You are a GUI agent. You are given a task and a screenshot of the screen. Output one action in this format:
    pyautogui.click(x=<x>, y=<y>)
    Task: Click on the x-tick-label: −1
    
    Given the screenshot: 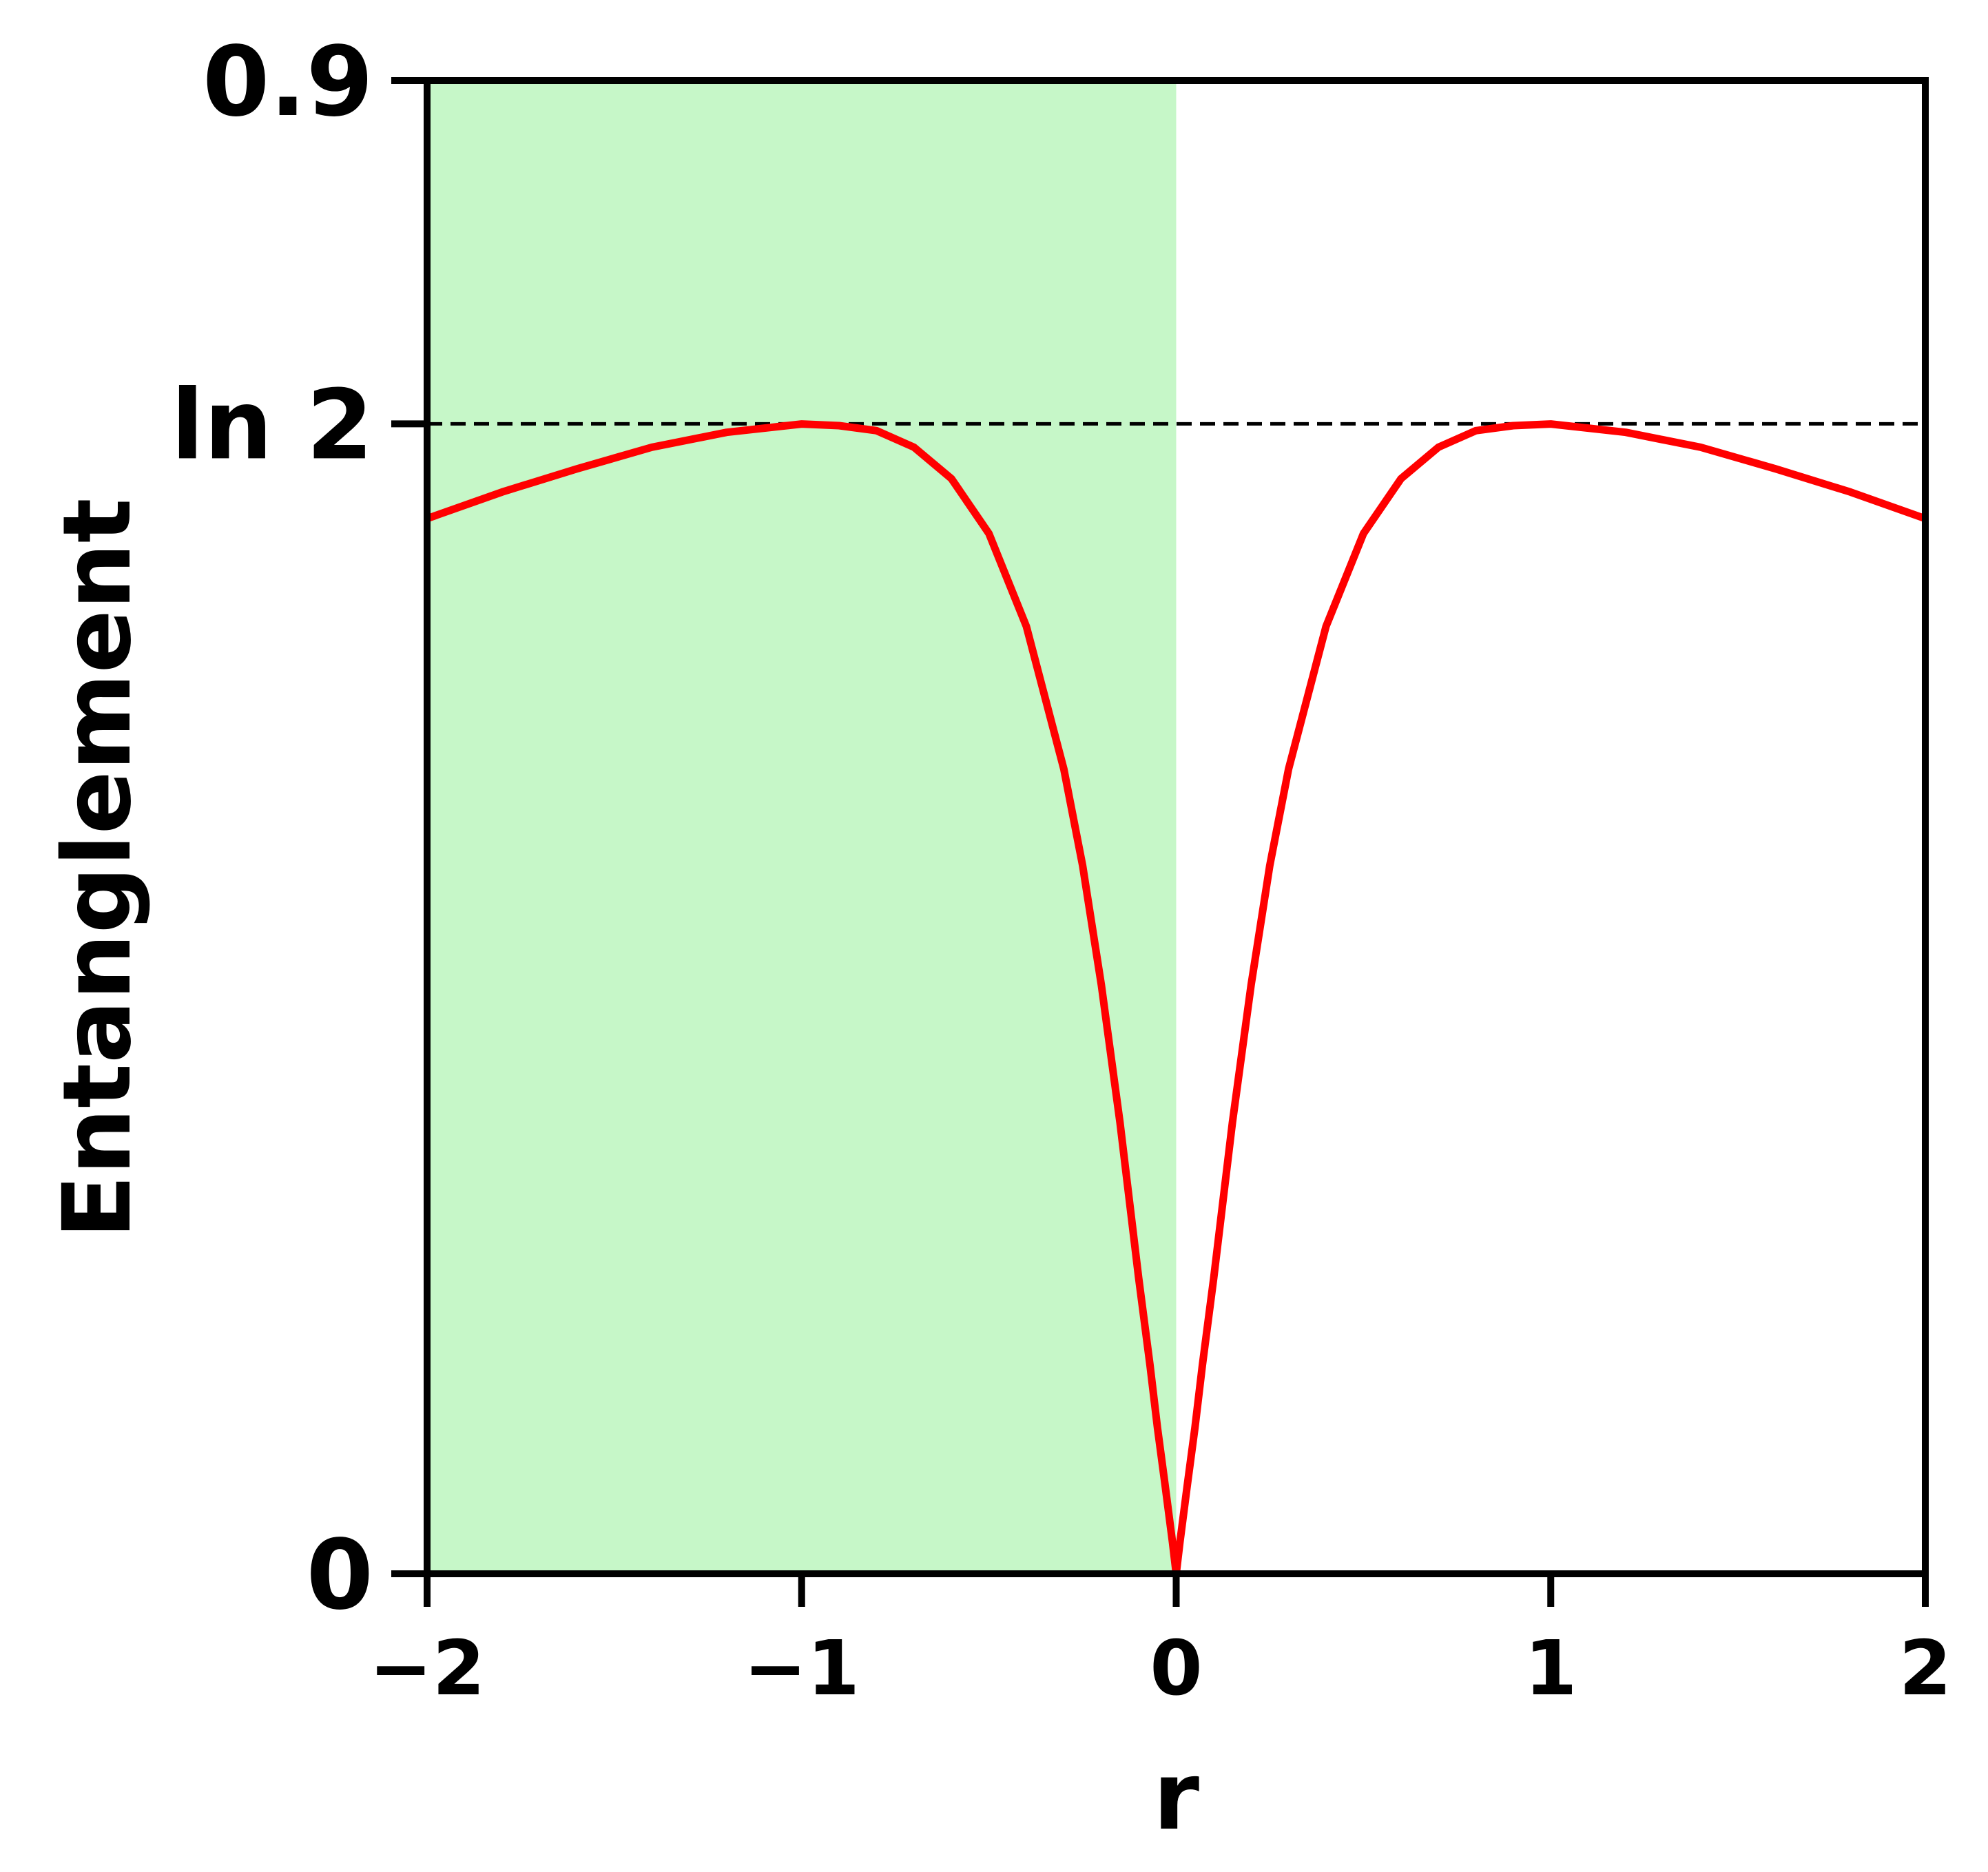 What is the action you would take?
    pyautogui.click(x=801, y=1668)
    